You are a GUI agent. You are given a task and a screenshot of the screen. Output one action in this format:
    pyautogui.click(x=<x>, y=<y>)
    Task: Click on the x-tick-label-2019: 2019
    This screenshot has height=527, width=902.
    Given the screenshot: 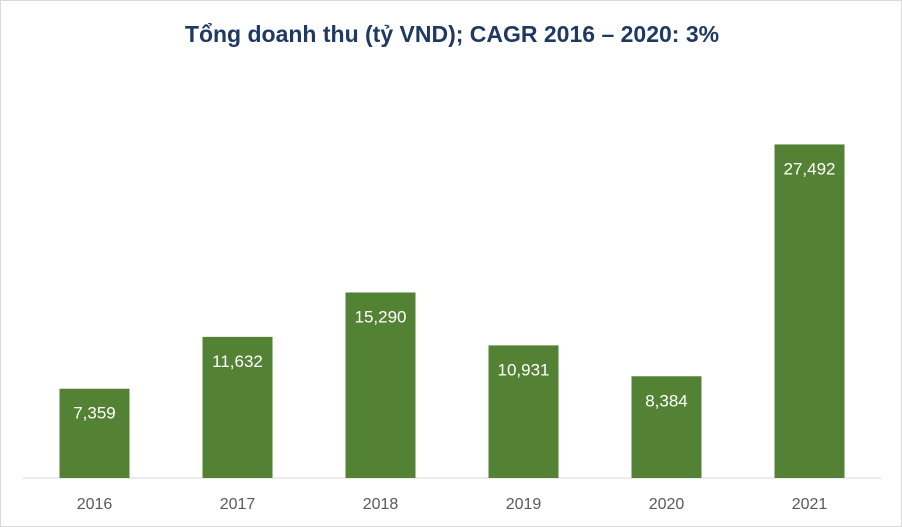 What is the action you would take?
    pyautogui.click(x=524, y=504)
    